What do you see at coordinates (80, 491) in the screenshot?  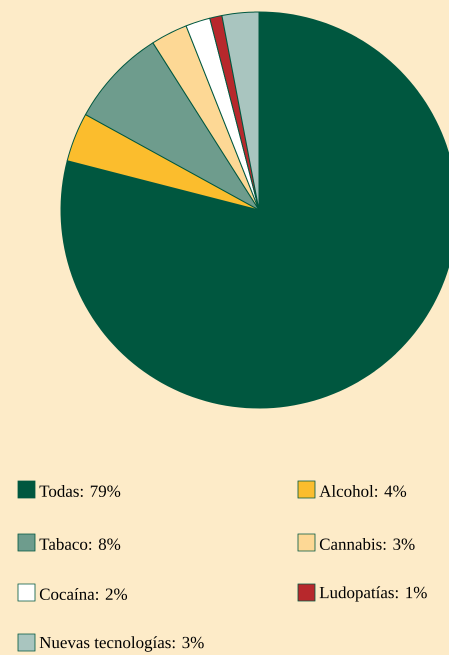 I see `legend-label: Todas: 79%` at bounding box center [80, 491].